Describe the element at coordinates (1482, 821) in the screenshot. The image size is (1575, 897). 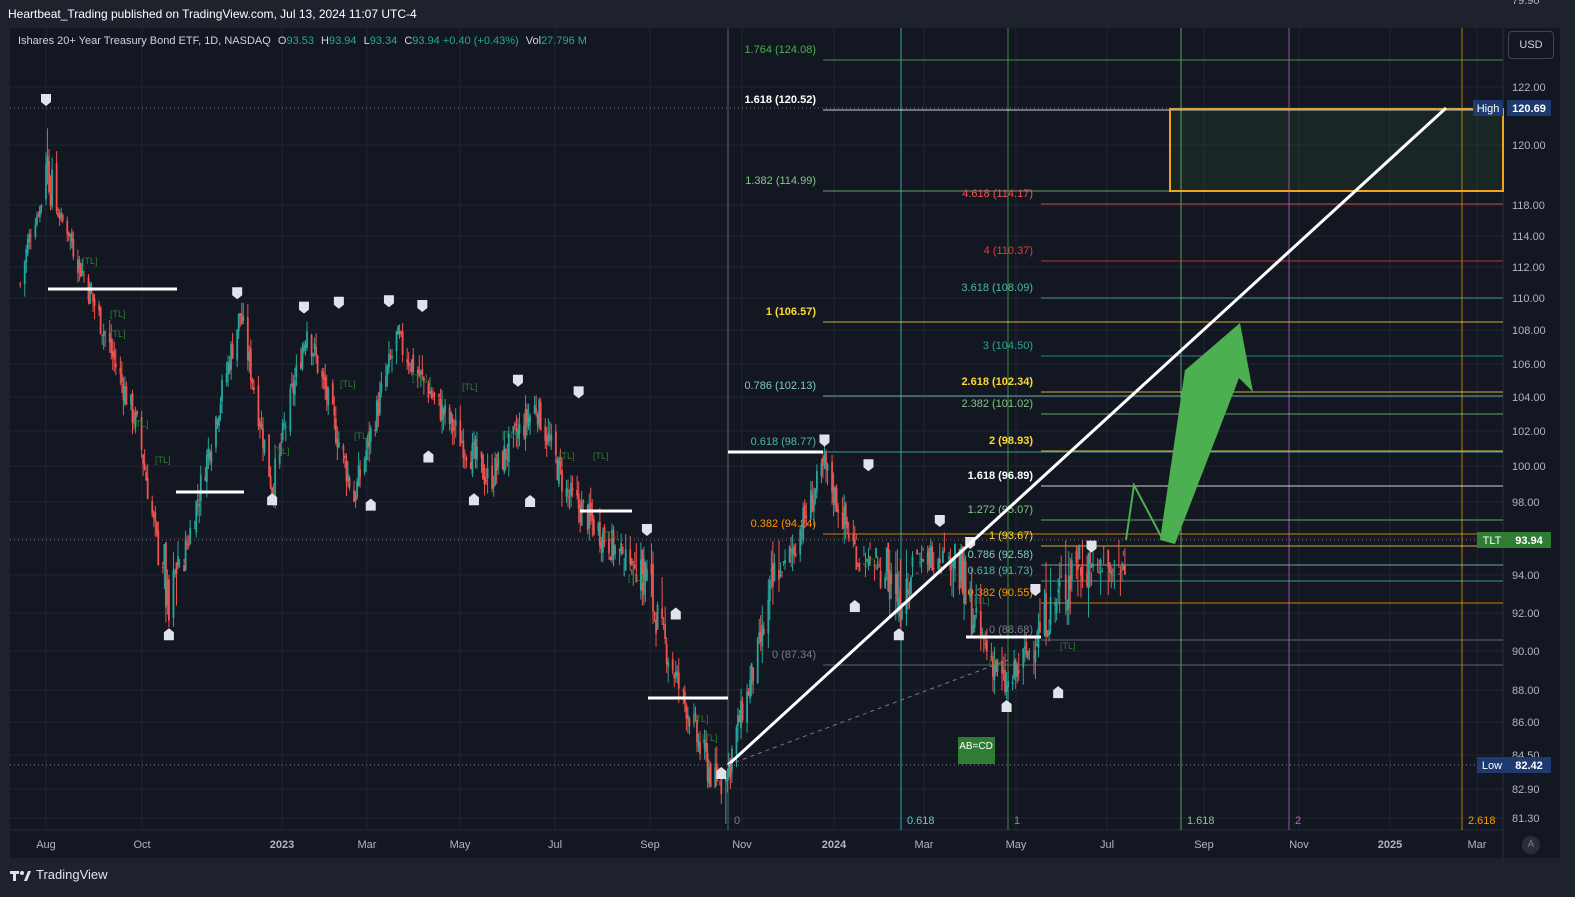
I see `time-fib-label: 2.618` at that location.